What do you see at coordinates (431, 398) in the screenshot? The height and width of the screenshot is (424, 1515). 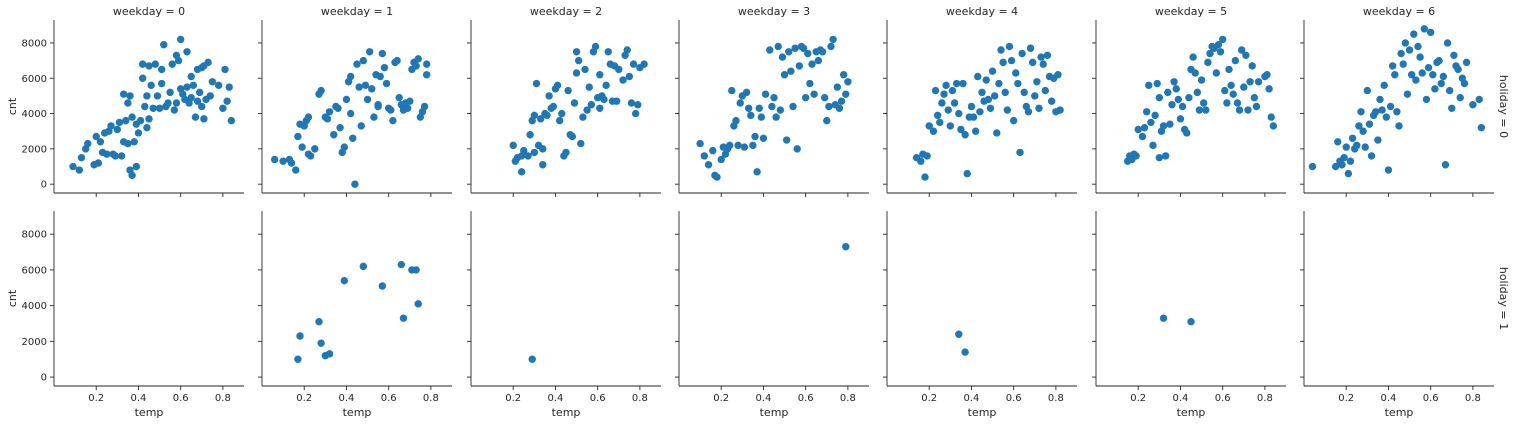 I see `x-tick-label: 0.8` at bounding box center [431, 398].